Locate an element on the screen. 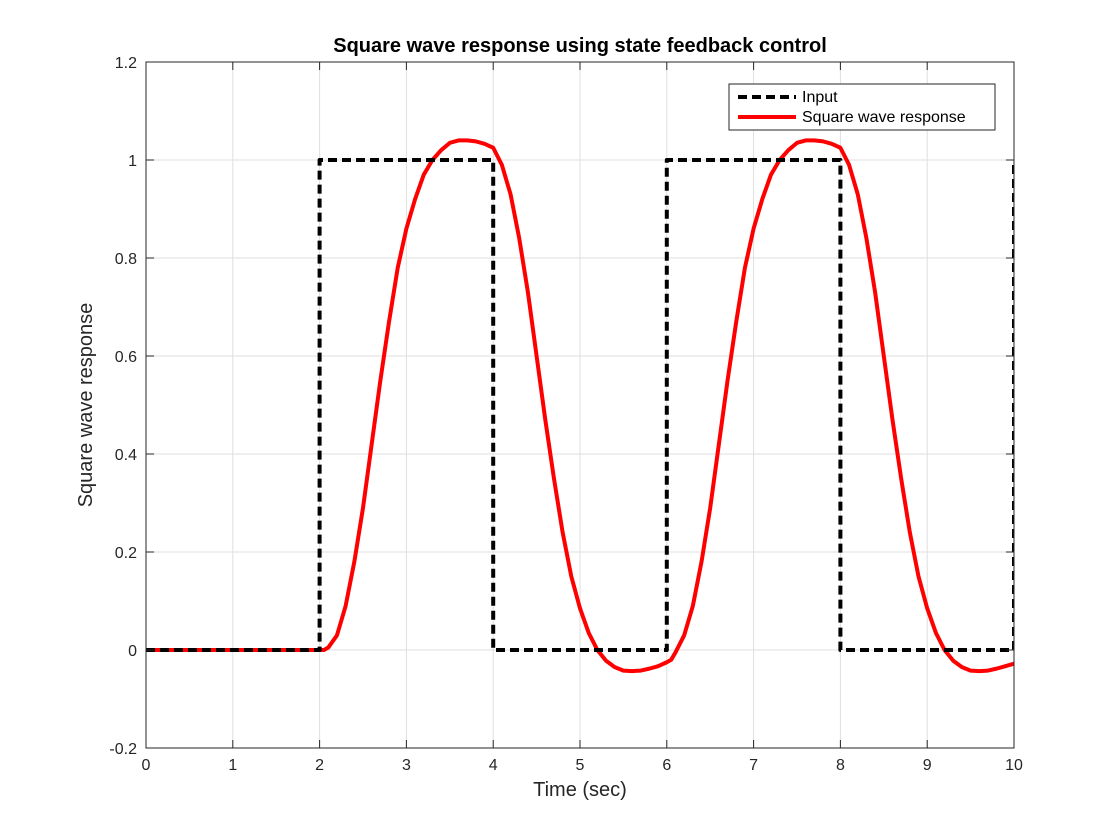  x-tick-label: 1 is located at coordinates (232, 765).